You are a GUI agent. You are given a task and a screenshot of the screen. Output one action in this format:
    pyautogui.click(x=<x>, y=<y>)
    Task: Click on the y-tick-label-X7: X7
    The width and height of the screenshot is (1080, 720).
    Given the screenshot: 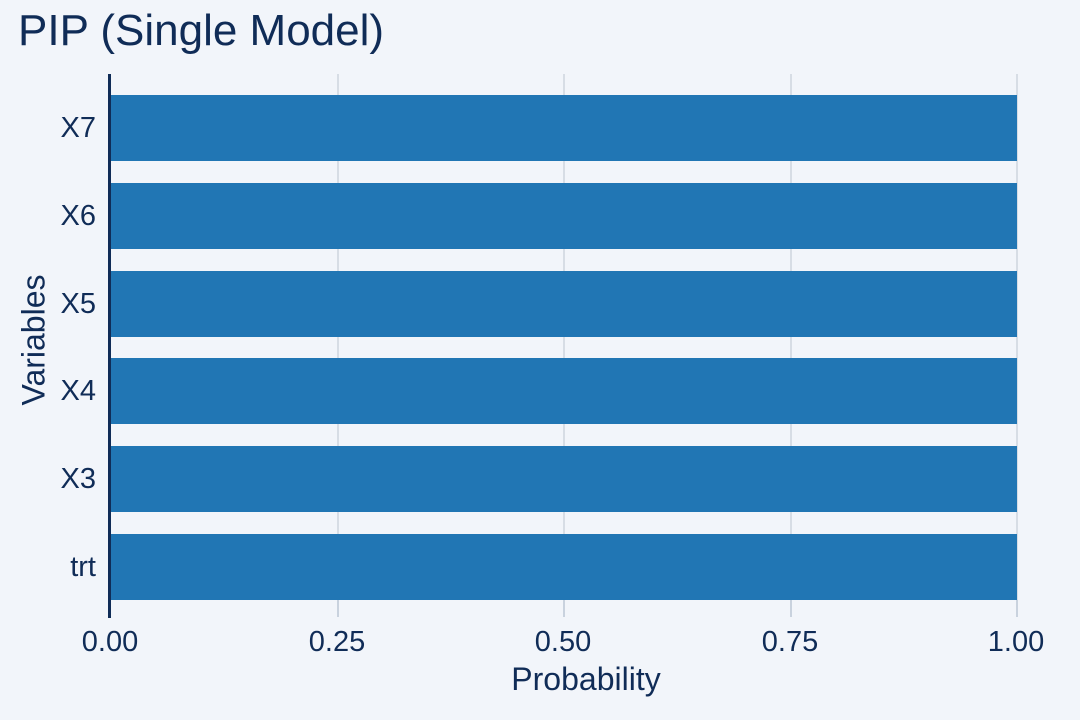 What is the action you would take?
    pyautogui.click(x=78, y=128)
    